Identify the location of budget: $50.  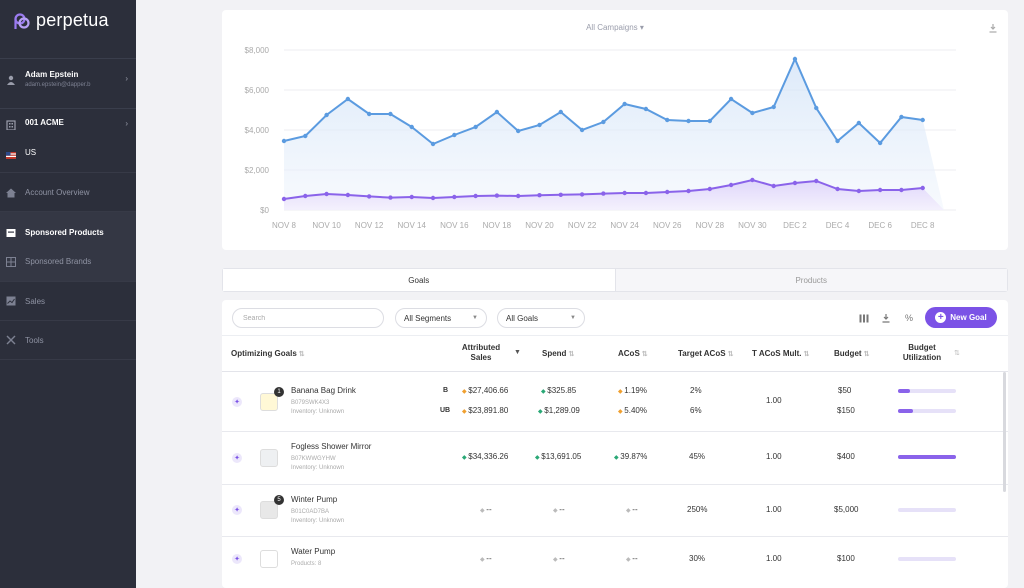
(845, 390).